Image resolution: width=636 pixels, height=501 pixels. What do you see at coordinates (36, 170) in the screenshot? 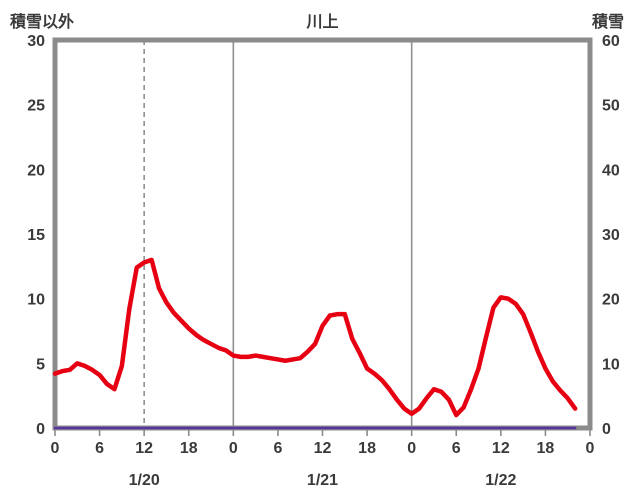
I see `left-axis-tick-label: 20` at bounding box center [36, 170].